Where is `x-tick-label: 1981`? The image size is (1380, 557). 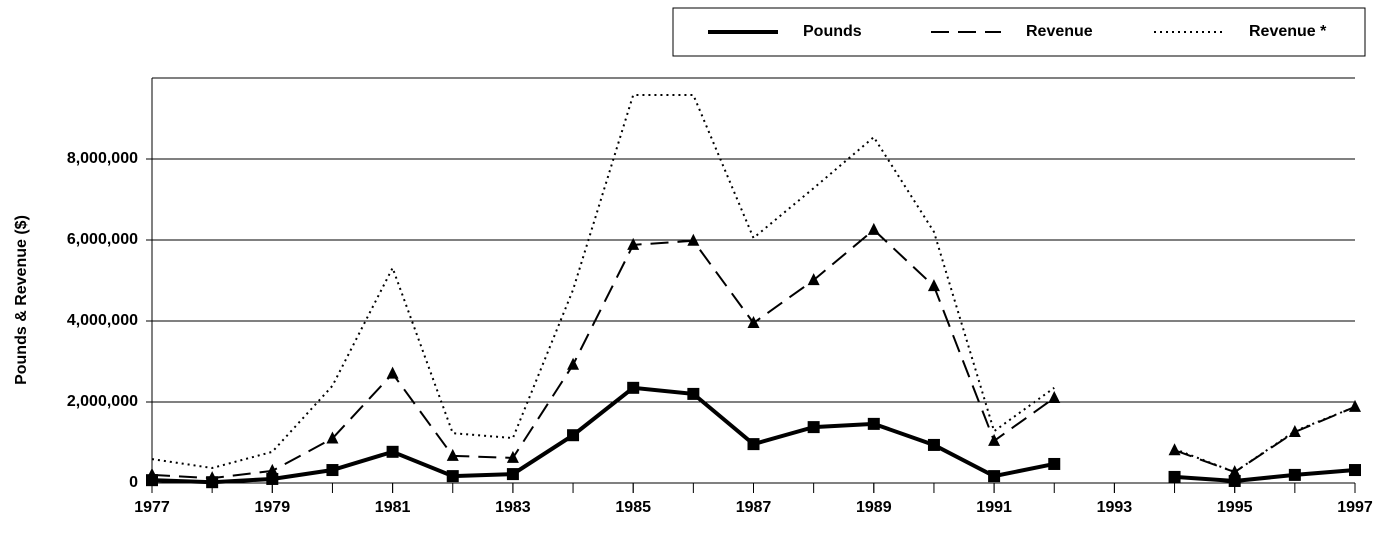
x-tick-label: 1981 is located at coordinates (393, 507).